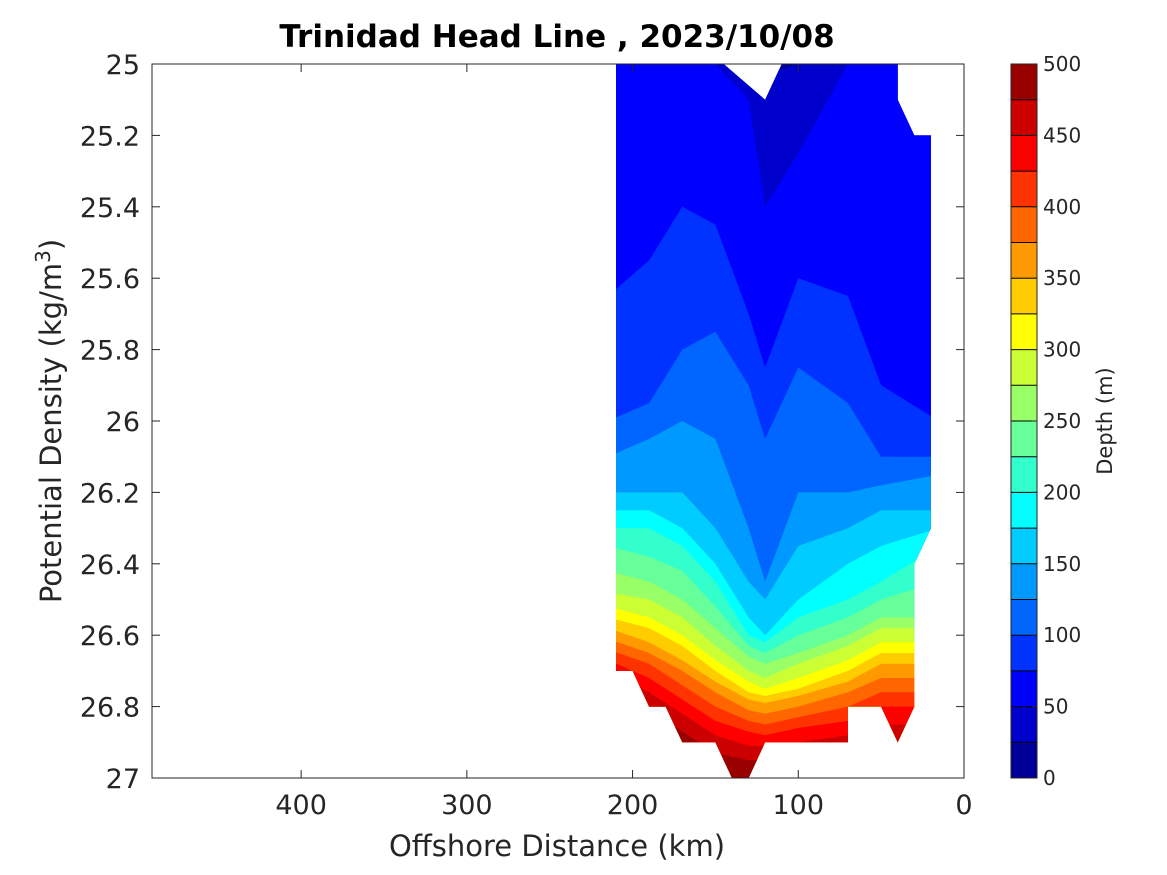 The width and height of the screenshot is (1167, 875). Describe the element at coordinates (1062, 278) in the screenshot. I see `colorbar-tick-label: 350` at that location.